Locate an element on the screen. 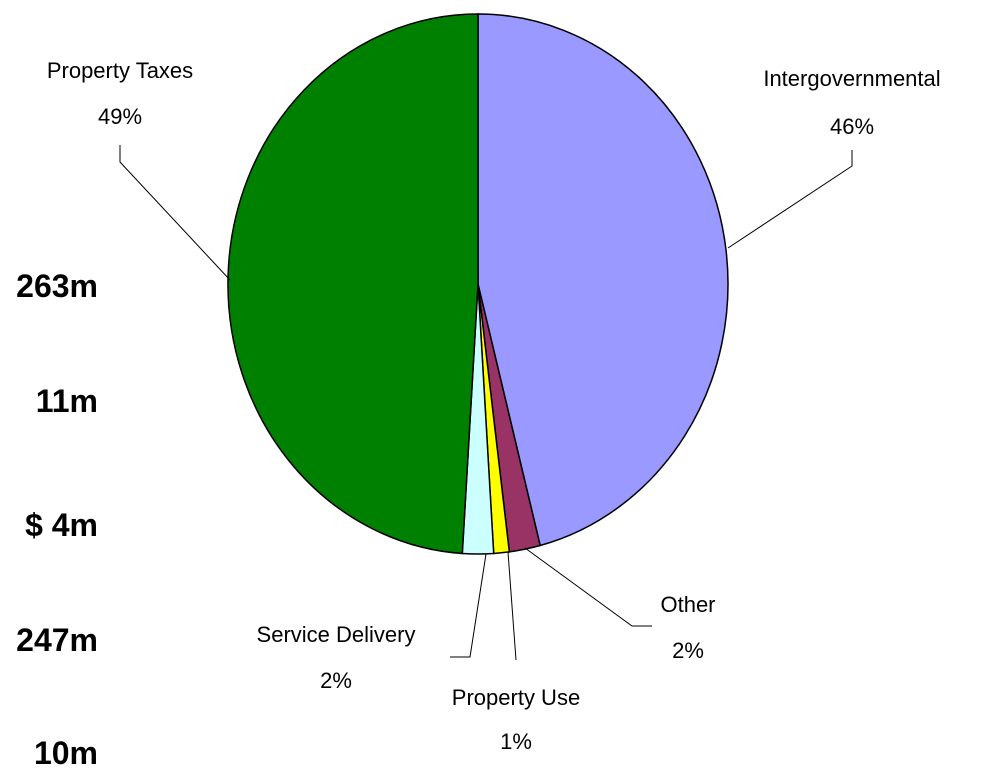 The width and height of the screenshot is (985, 772). label-other-pct: 2% is located at coordinates (688, 650).